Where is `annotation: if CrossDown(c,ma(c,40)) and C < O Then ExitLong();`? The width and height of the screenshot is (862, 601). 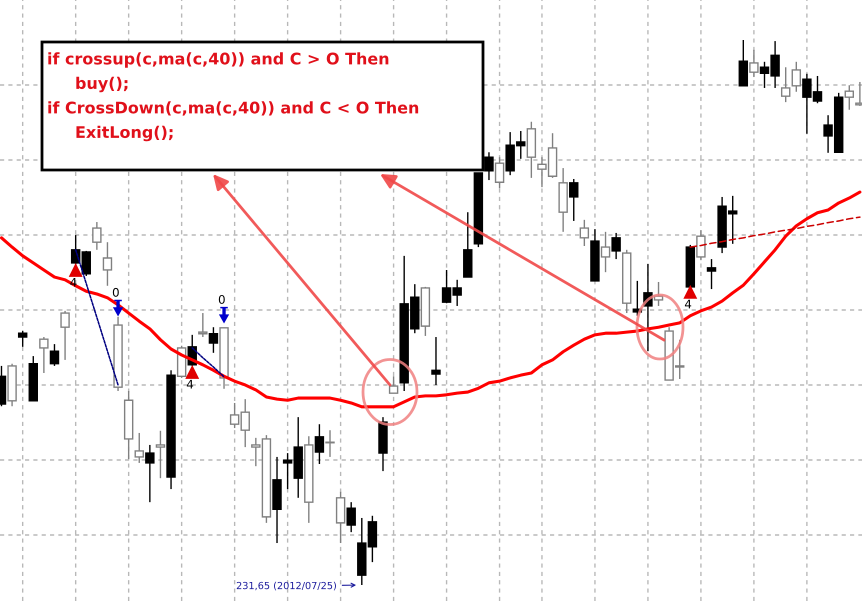 annotation: if CrossDown(c,ma(c,40)) and C < O Then ExitLong(); is located at coordinates (233, 121).